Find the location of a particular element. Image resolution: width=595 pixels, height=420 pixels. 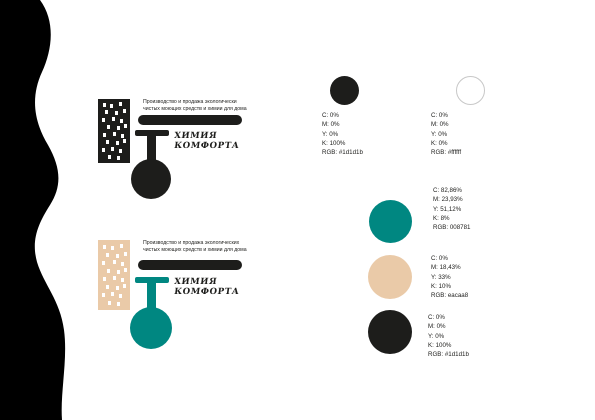

spec-k: K: 10% is located at coordinates (441, 286).